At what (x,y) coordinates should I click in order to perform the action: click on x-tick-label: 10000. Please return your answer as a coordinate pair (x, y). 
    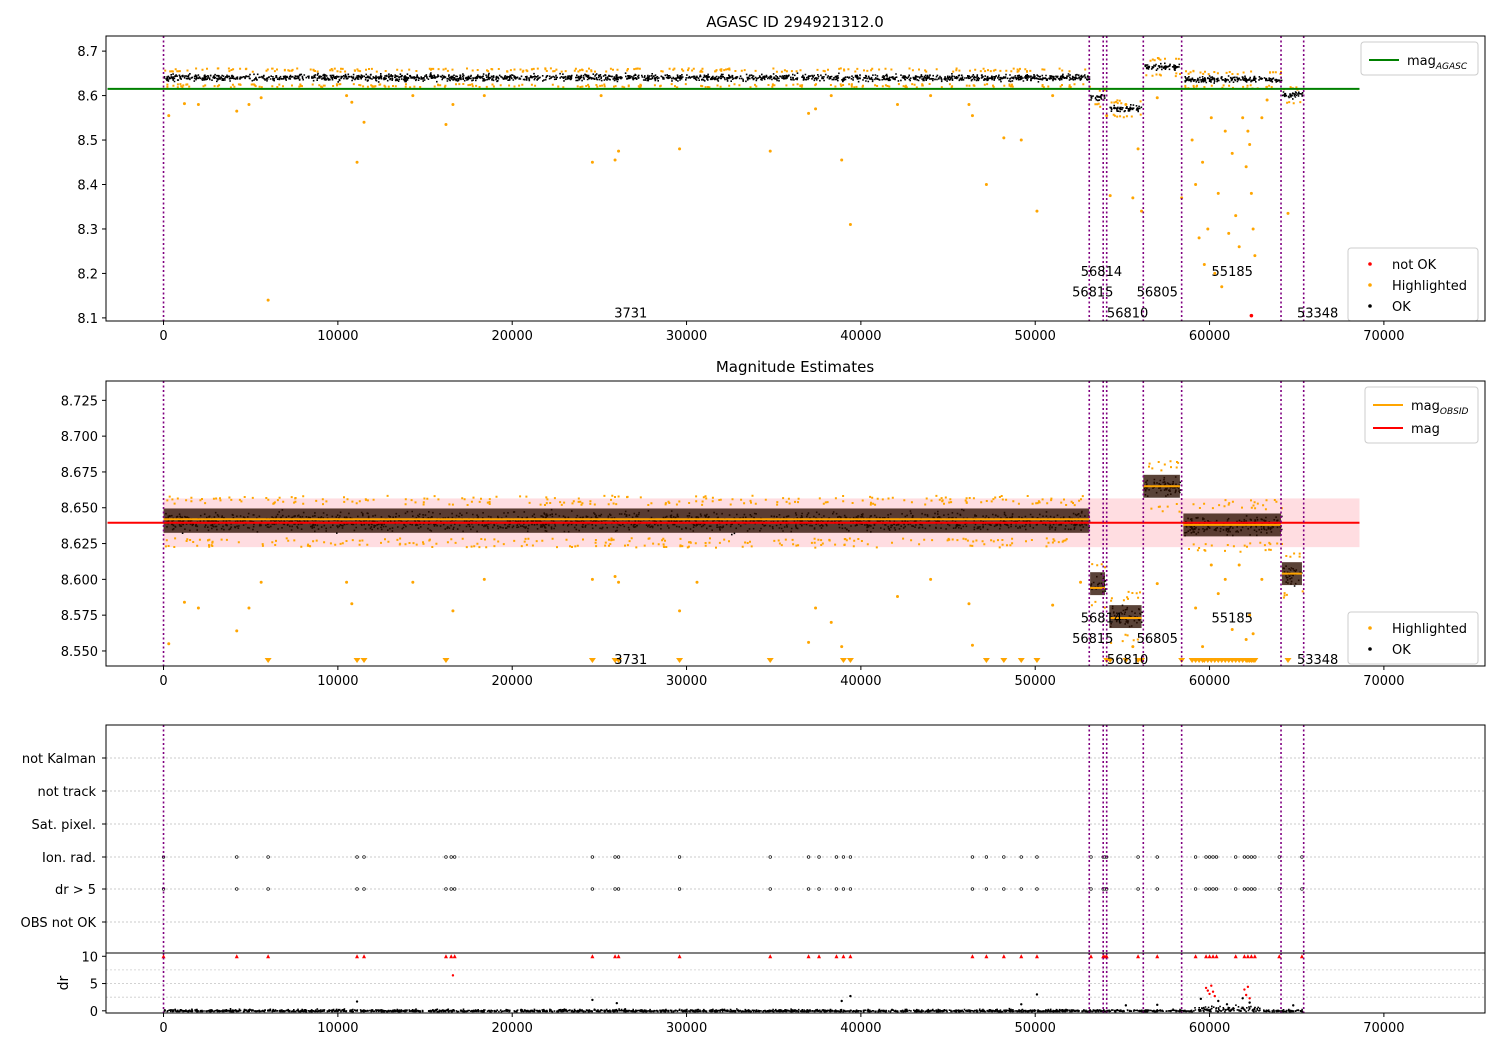
    Looking at the image, I should click on (337, 681).